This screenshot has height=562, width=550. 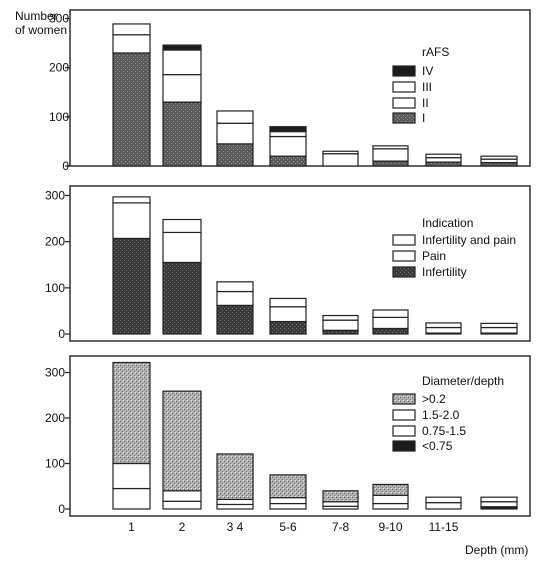 What do you see at coordinates (288, 161) in the screenshot?
I see `bar-1-4-i` at bounding box center [288, 161].